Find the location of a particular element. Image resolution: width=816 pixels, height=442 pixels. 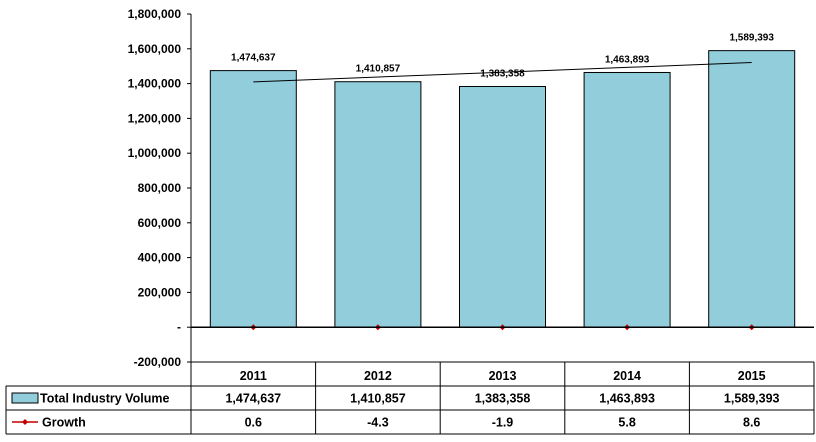

table-cell: 0.6 is located at coordinates (253, 423).